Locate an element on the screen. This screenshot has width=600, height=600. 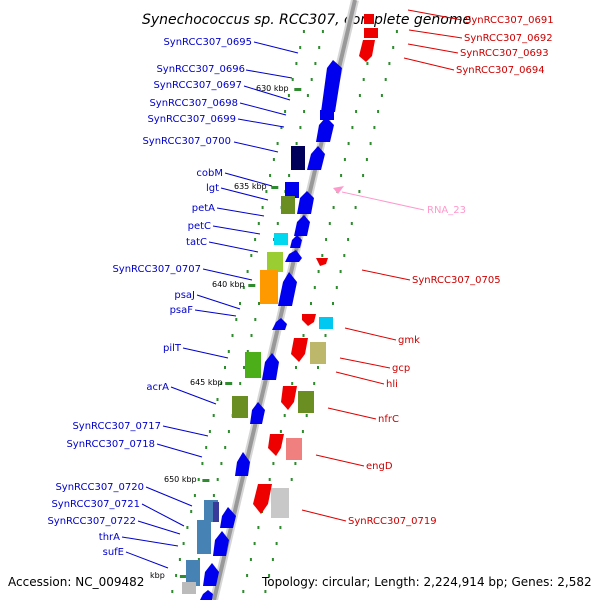
gene-sufE-d is located at coordinates (206, 595).